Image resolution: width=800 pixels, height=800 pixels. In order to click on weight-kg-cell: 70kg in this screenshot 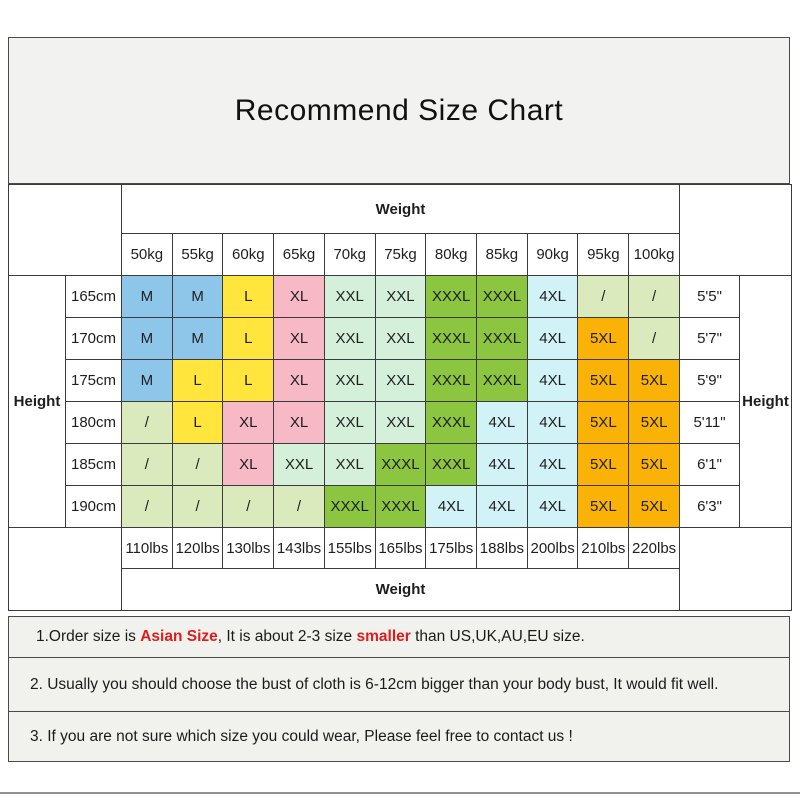, I will do `click(349, 254)`.